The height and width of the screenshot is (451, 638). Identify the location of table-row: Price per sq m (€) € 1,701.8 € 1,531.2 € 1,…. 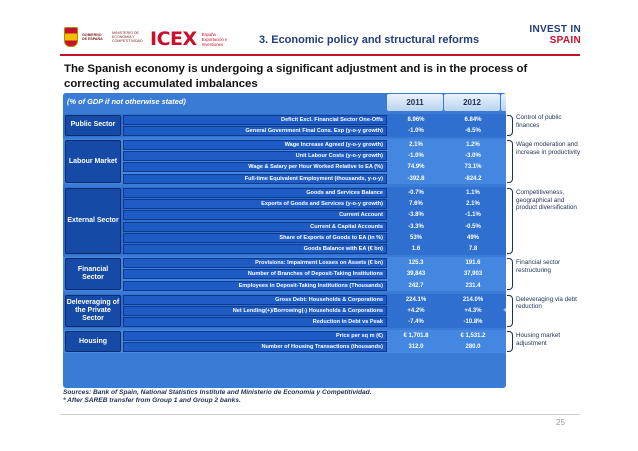
(314, 336).